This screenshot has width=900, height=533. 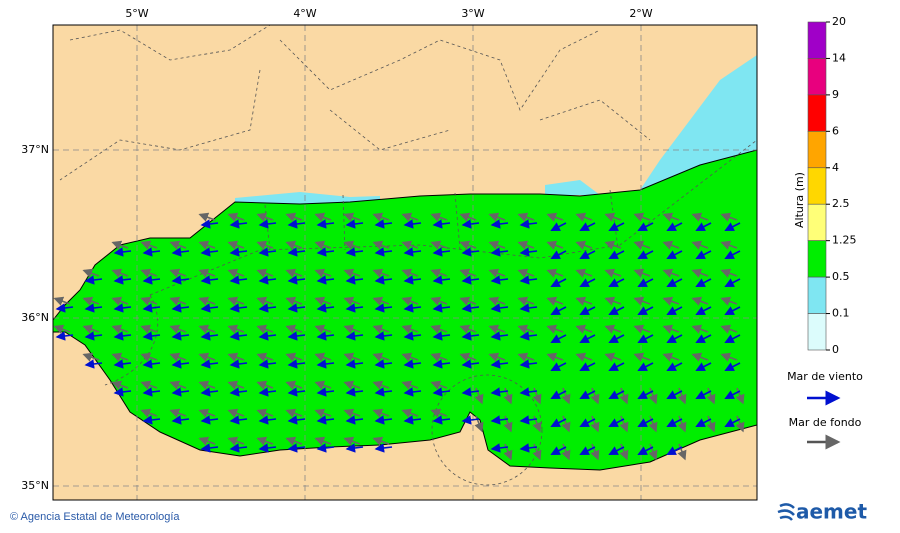 What do you see at coordinates (835, 94) in the screenshot?
I see `colorbar-label: 9` at bounding box center [835, 94].